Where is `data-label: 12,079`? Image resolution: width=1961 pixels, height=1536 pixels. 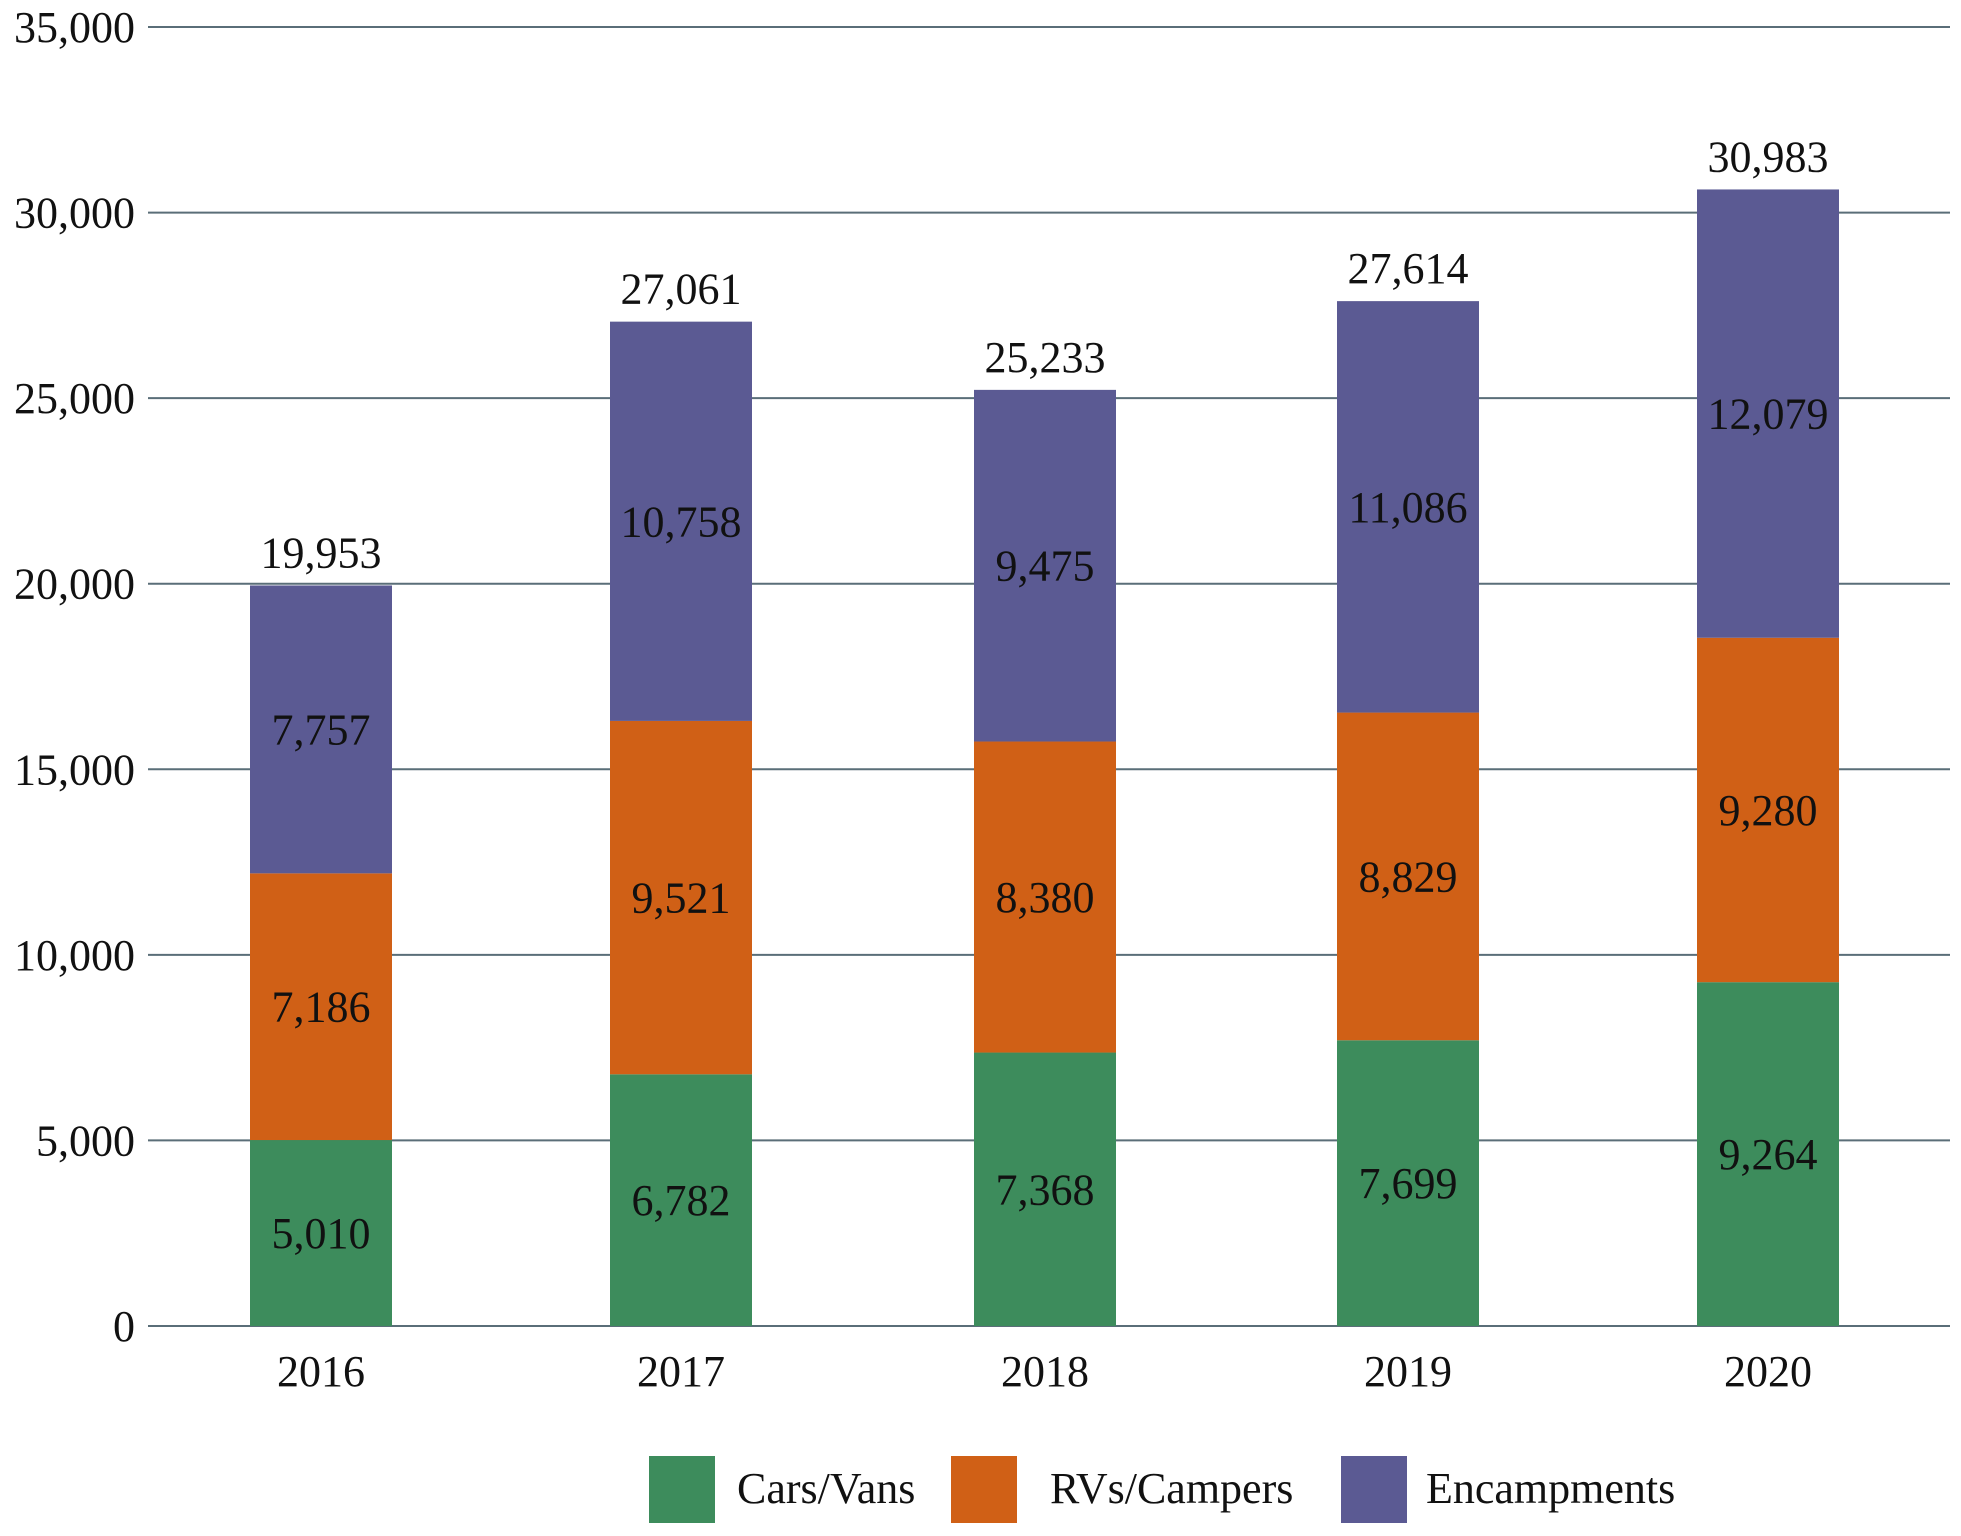 data-label: 12,079 is located at coordinates (1768, 414).